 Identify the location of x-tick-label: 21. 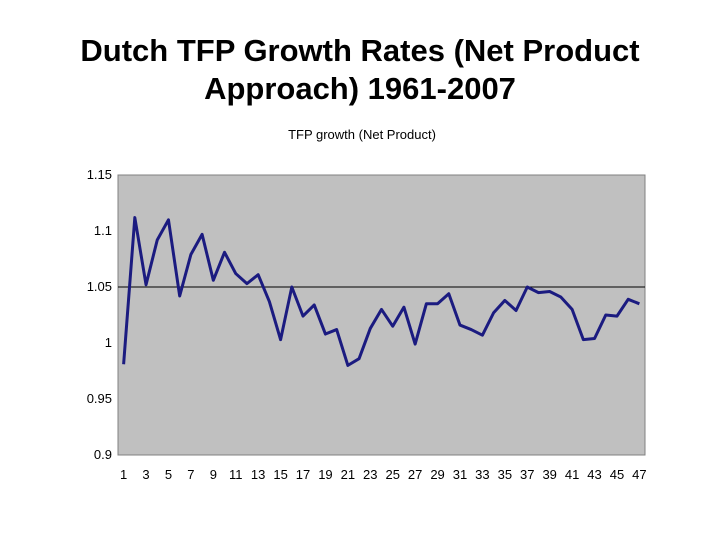
(348, 474).